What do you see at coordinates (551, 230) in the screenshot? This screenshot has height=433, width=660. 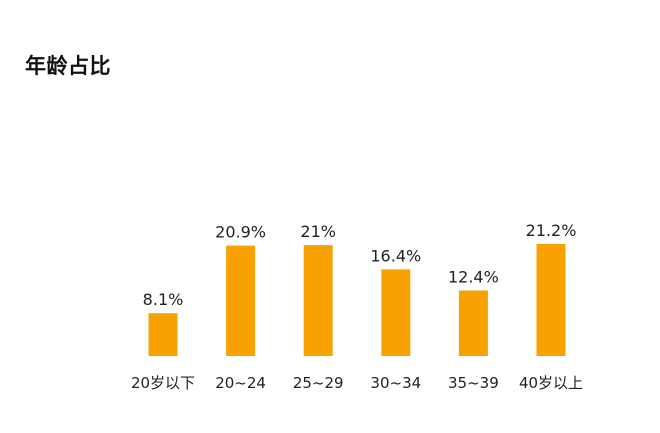 I see `data-label-5: 21.2%` at bounding box center [551, 230].